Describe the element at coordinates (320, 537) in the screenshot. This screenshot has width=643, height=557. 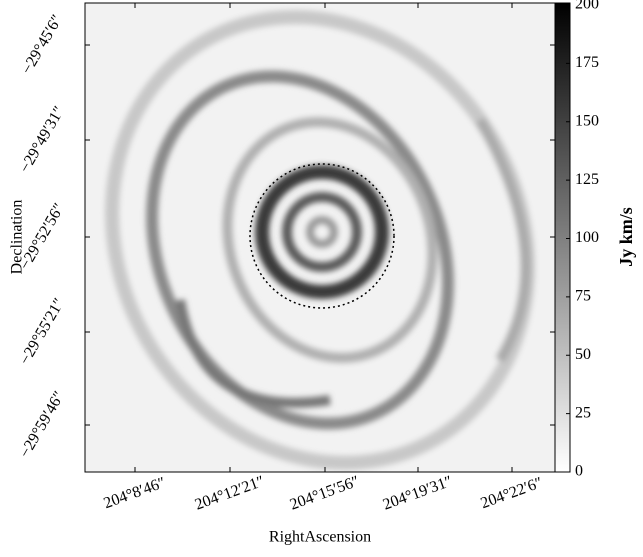
I see `x-axis-label: RightAscension` at that location.